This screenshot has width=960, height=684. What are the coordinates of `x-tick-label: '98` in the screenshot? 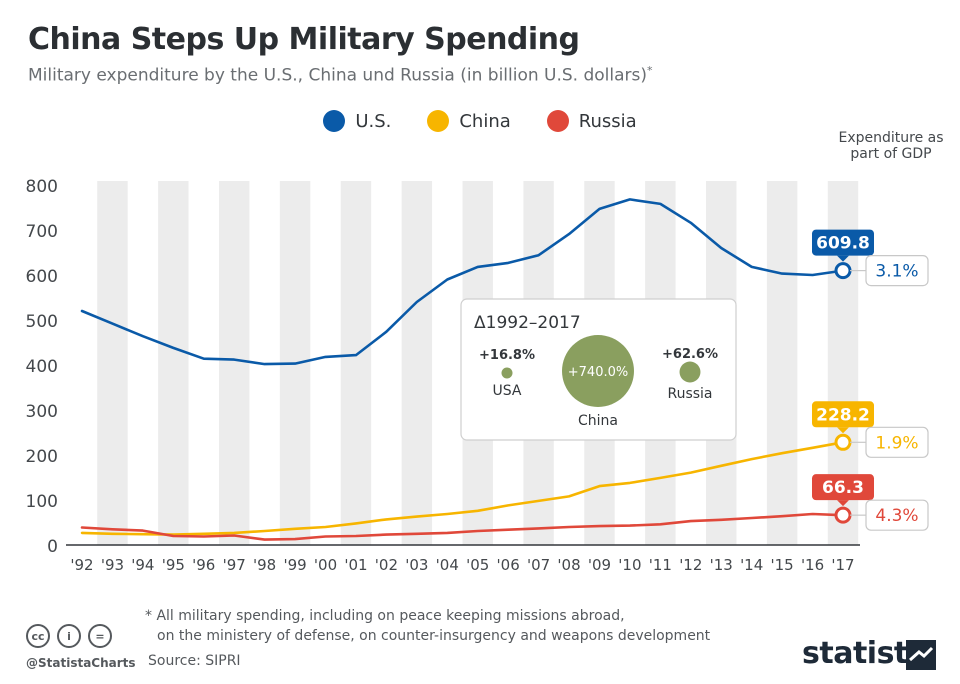 It's located at (264, 565).